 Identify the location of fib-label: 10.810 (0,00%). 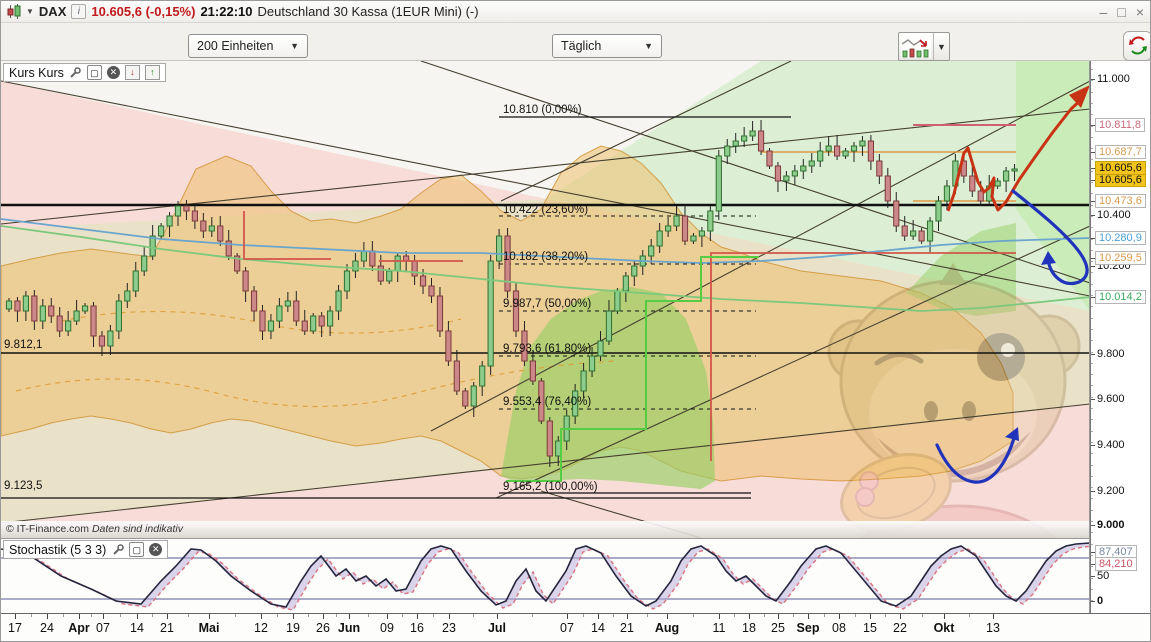
(542, 110).